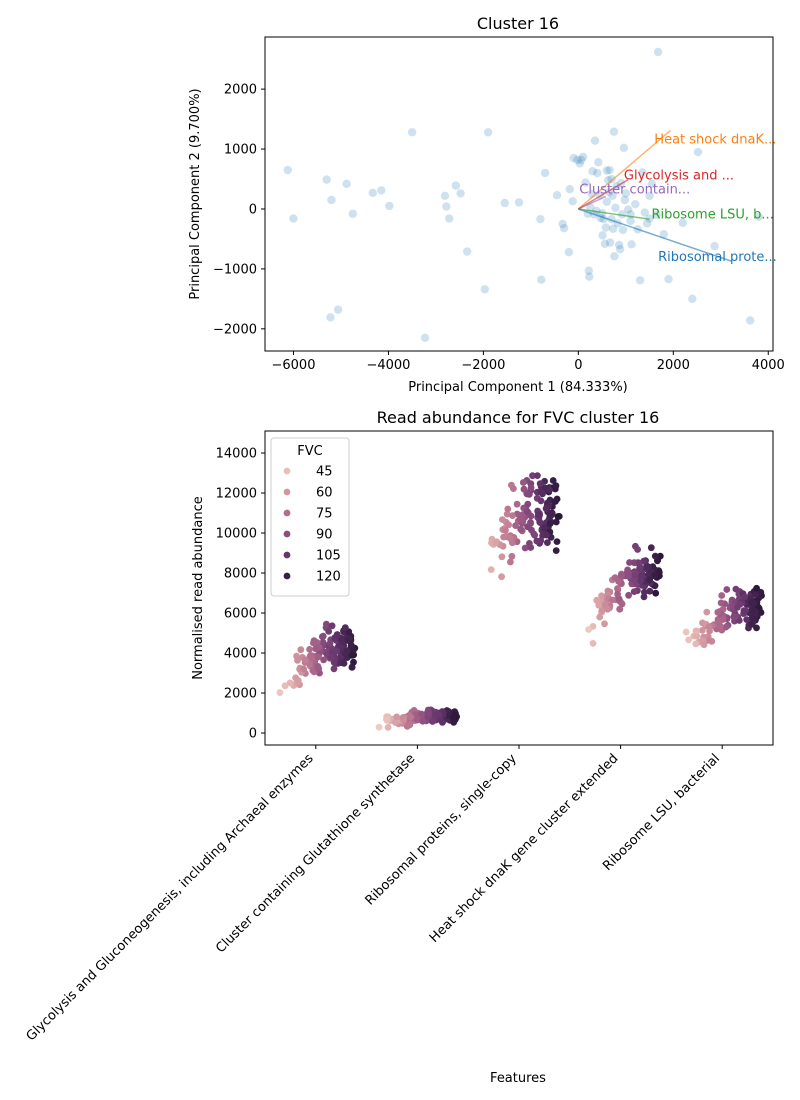  Describe the element at coordinates (483, 365) in the screenshot. I see `pca-x-tick-label: −2000` at that location.